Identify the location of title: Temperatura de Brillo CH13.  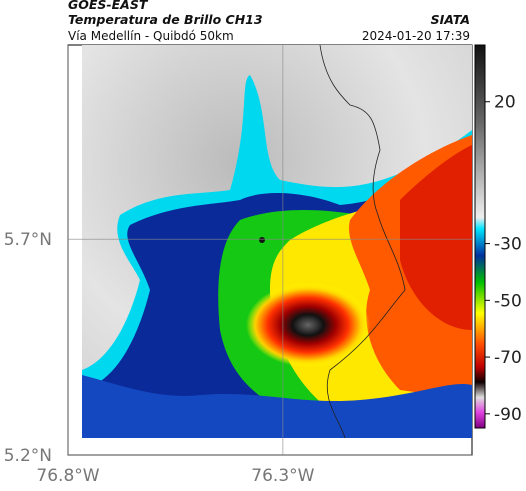
(165, 19).